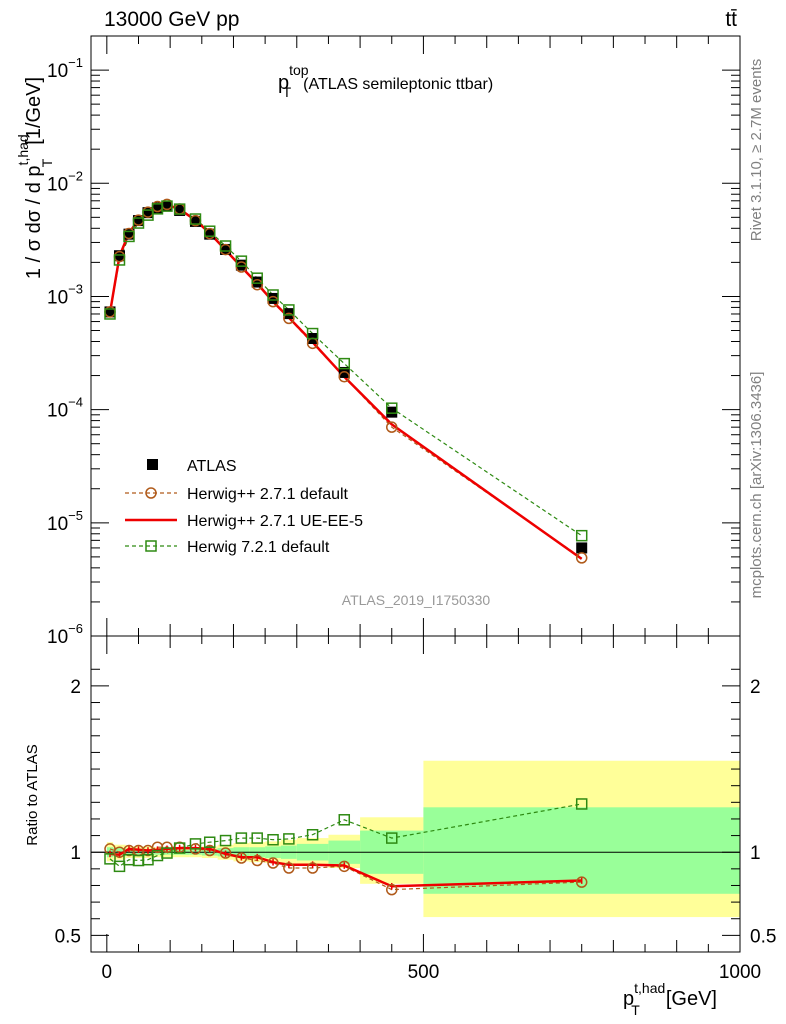 This screenshot has width=786, height=1024. What do you see at coordinates (345, 835) in the screenshot?
I see `herwig72-ratio-line` at bounding box center [345, 835].